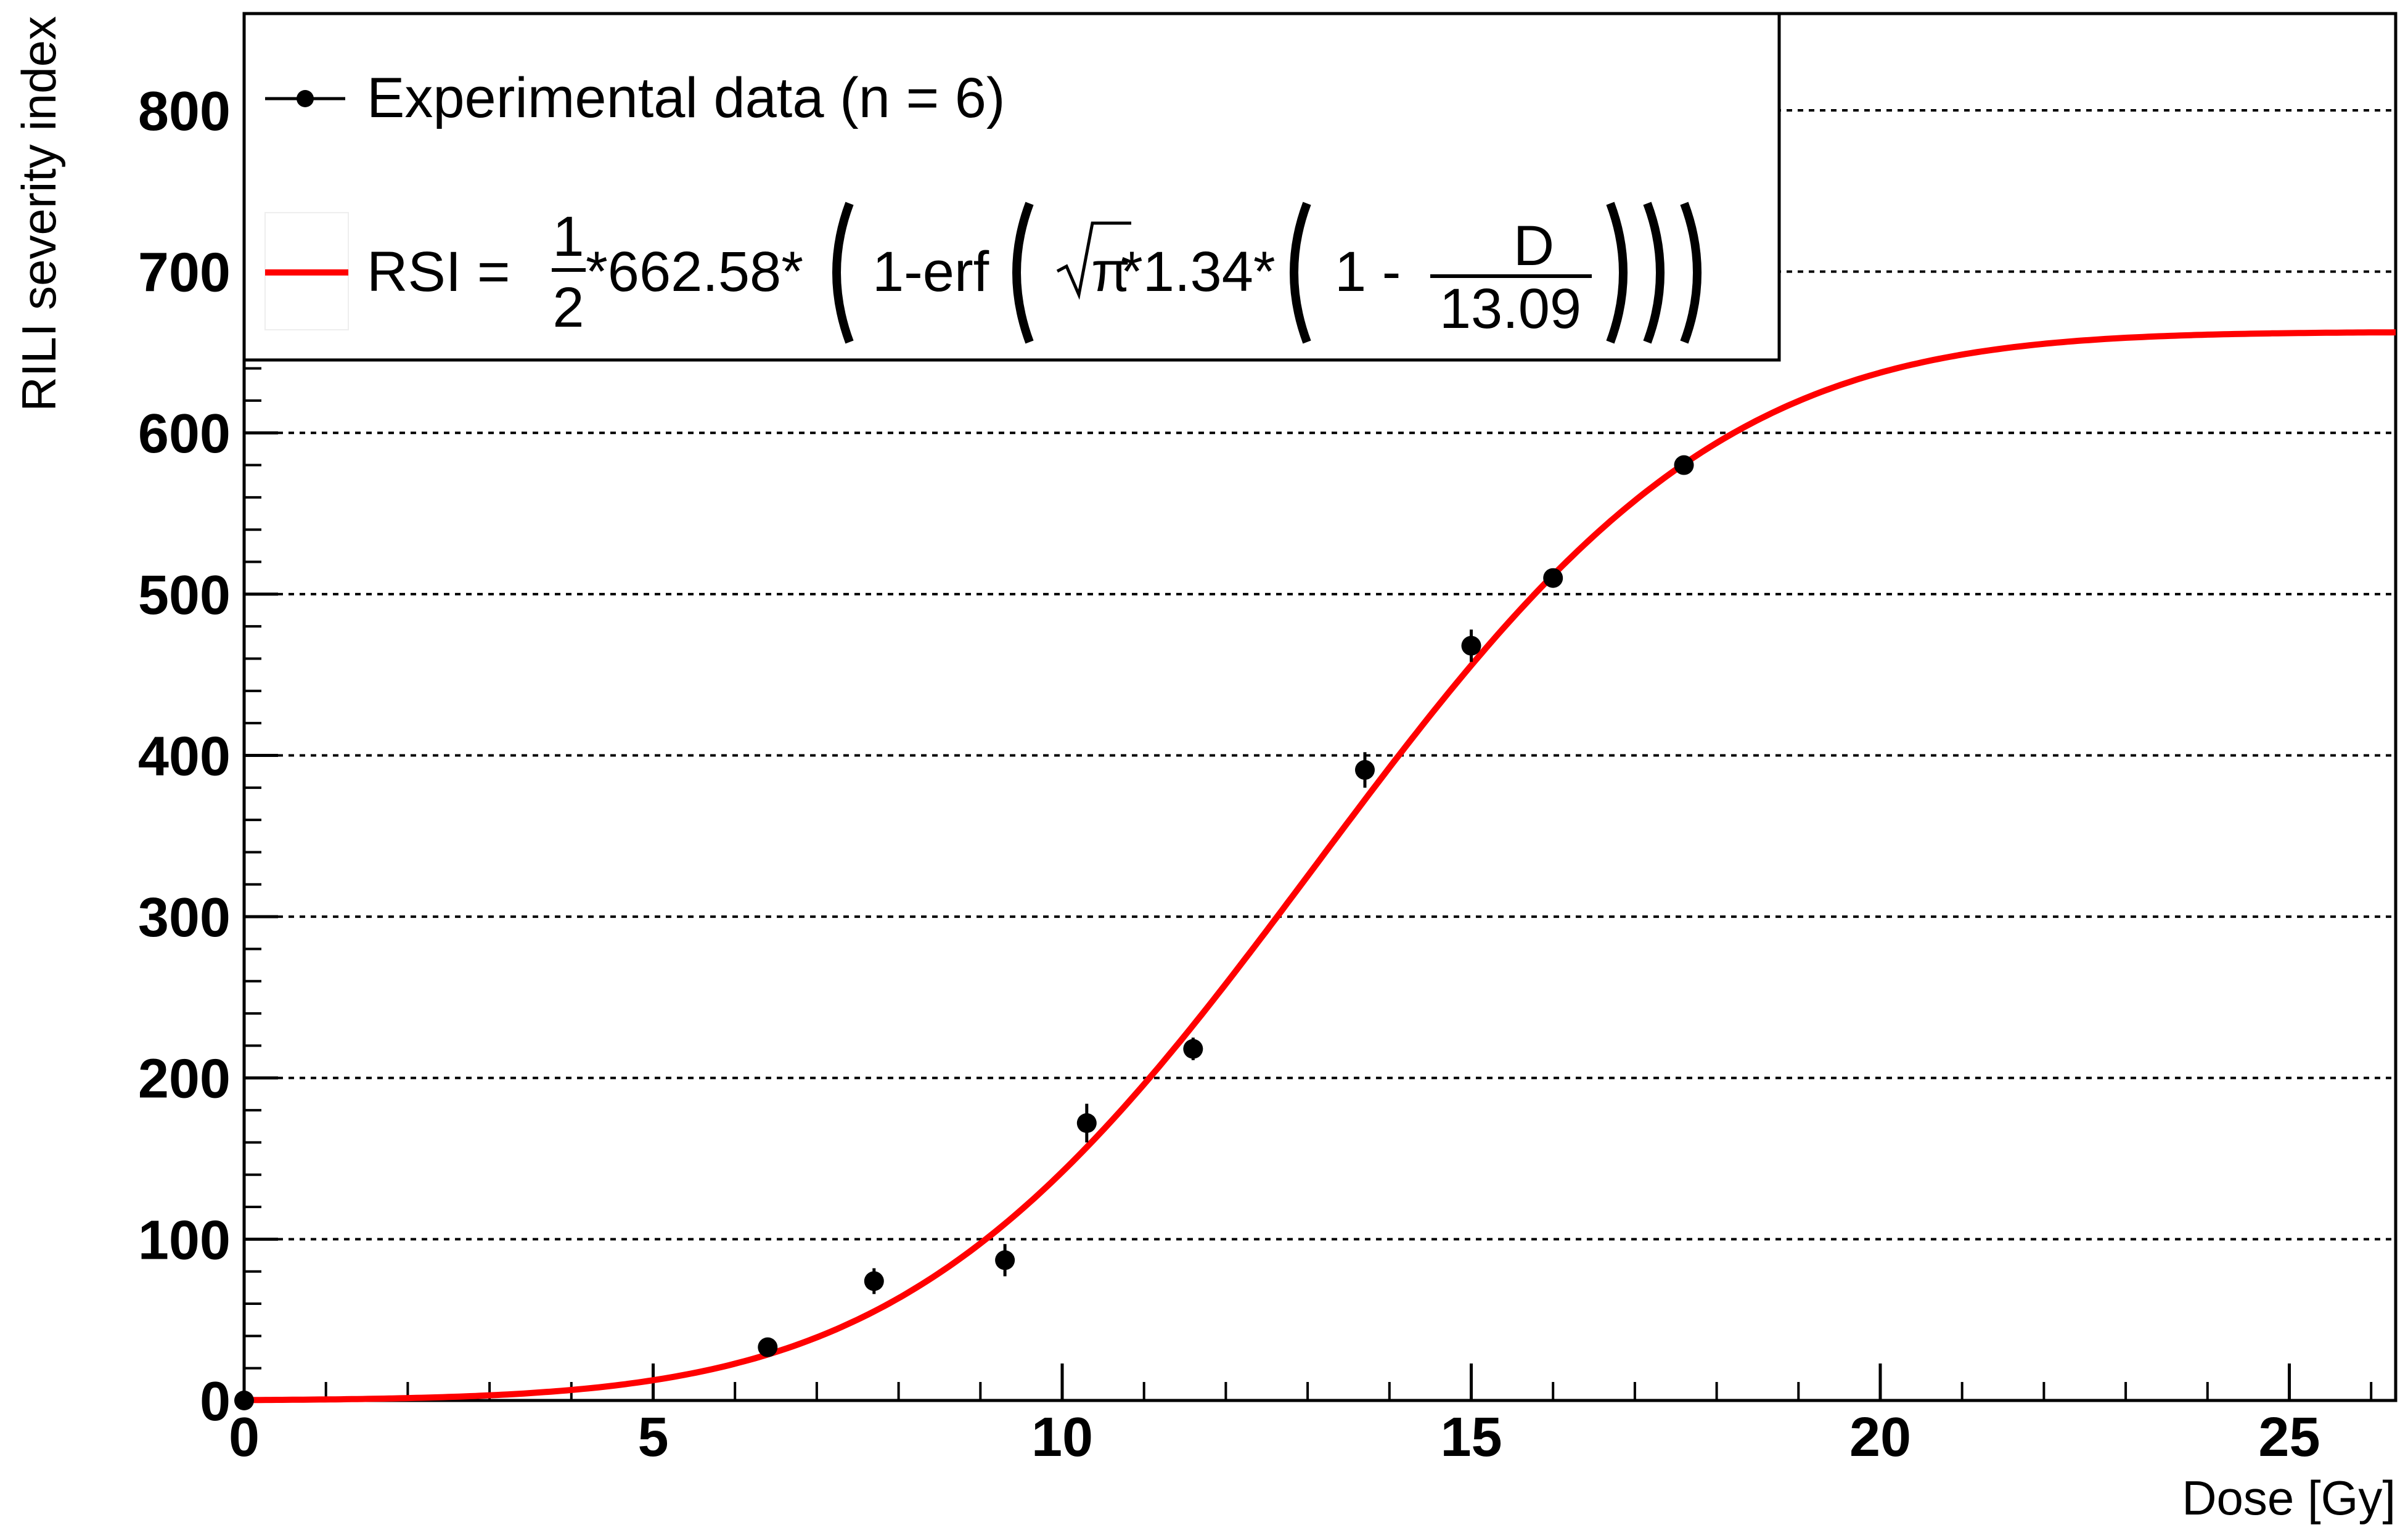 This screenshot has width=2408, height=1533. I want to click on y-axis-title: RILI severity index, so click(39, 214).